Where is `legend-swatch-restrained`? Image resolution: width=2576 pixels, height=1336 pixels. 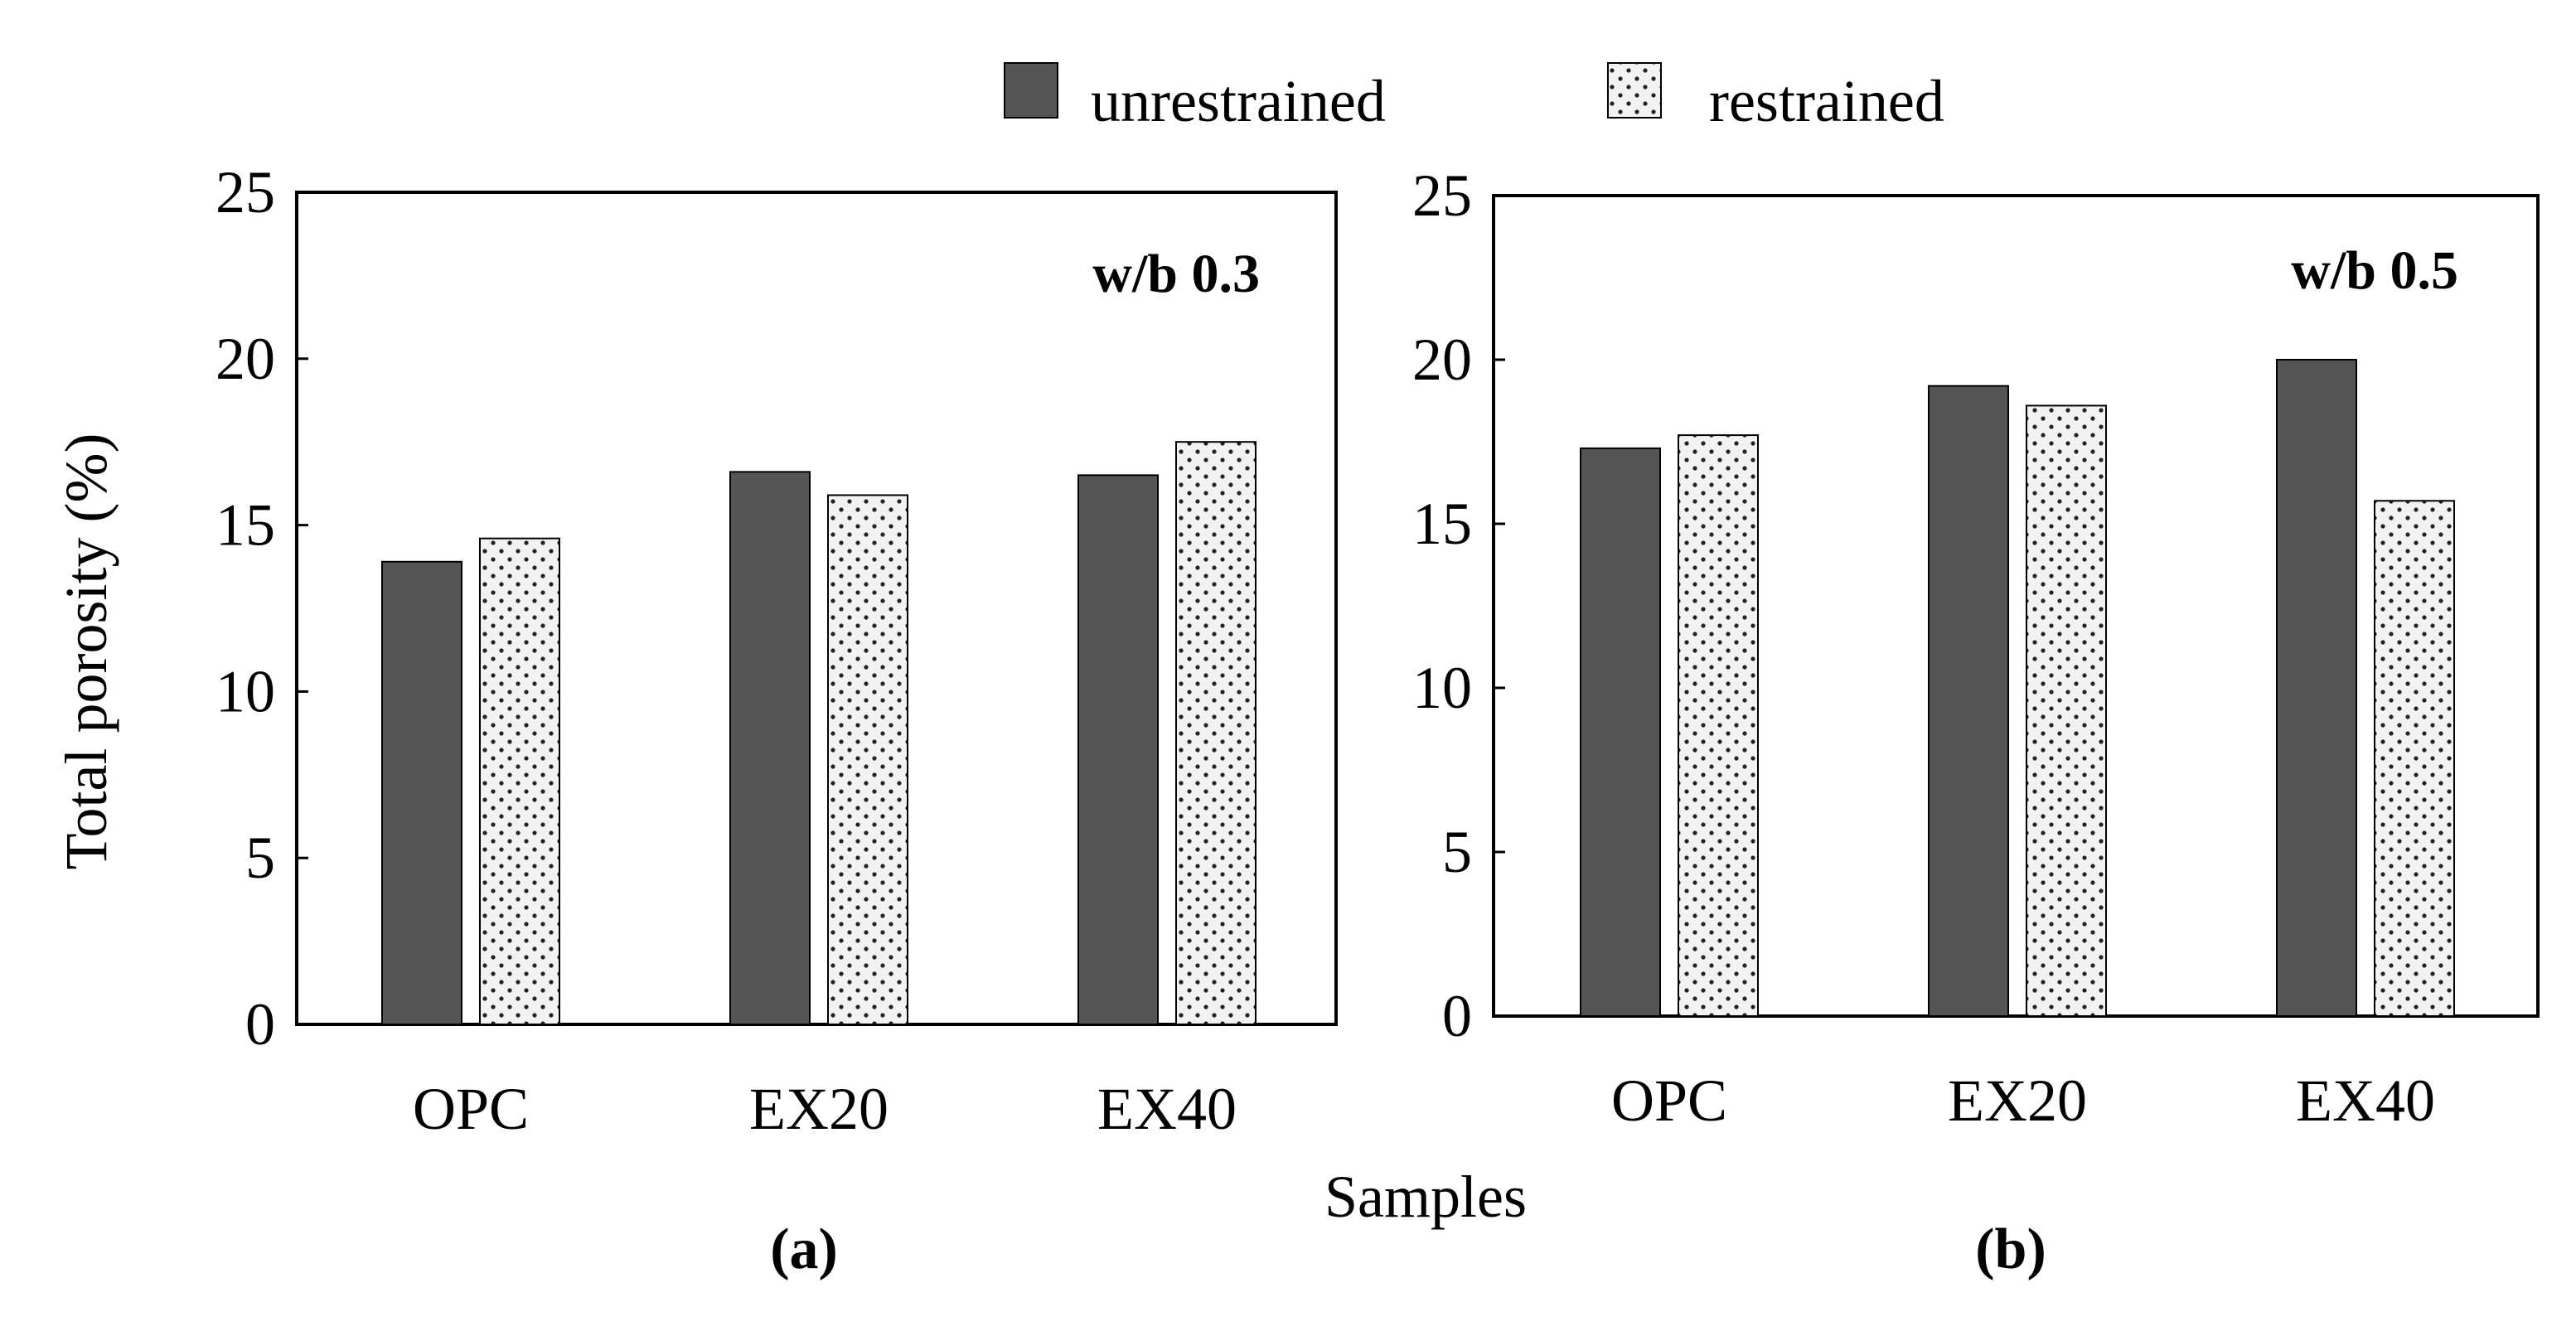 legend-swatch-restrained is located at coordinates (1634, 90).